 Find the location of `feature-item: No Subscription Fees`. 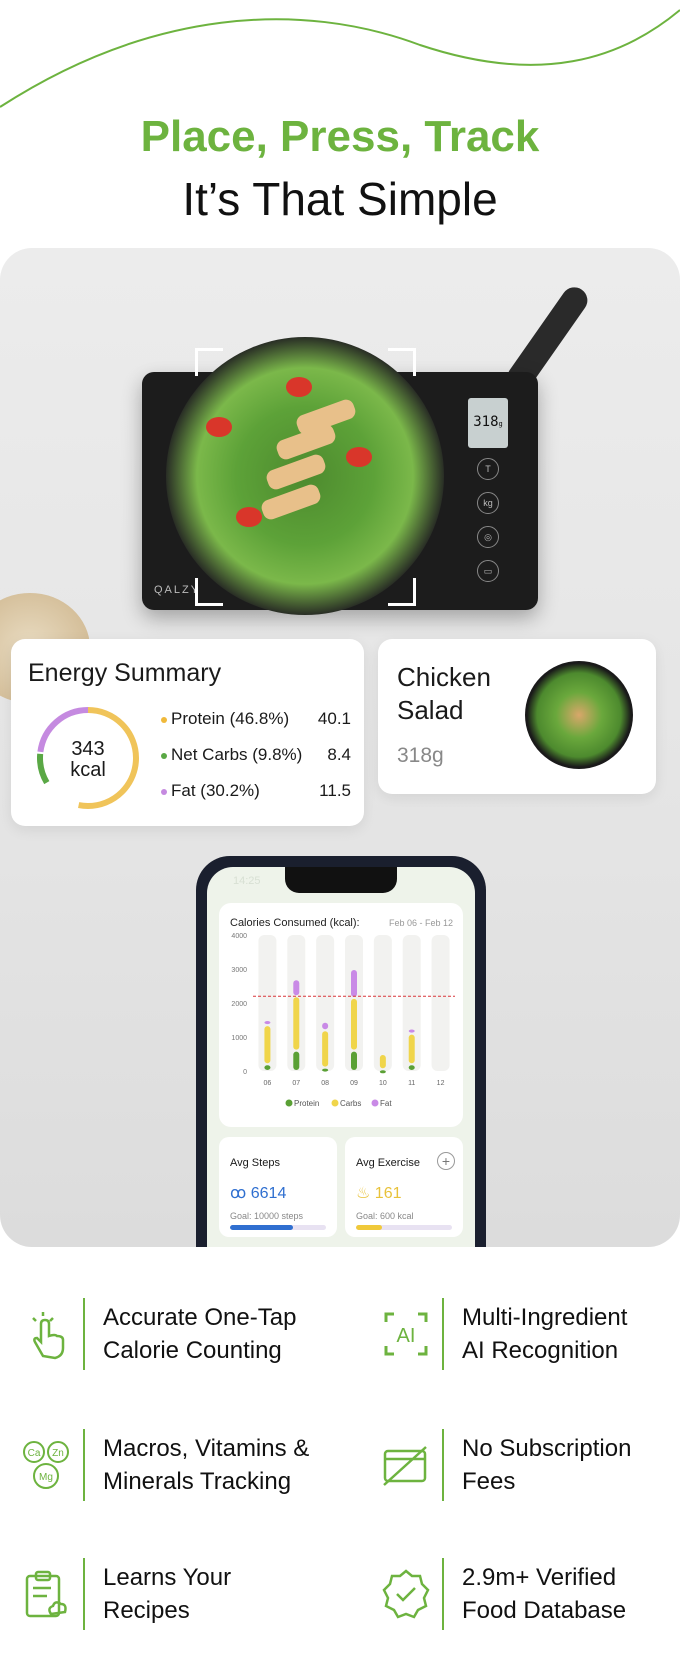

feature-item: No Subscription Fees is located at coordinates (505, 1465).